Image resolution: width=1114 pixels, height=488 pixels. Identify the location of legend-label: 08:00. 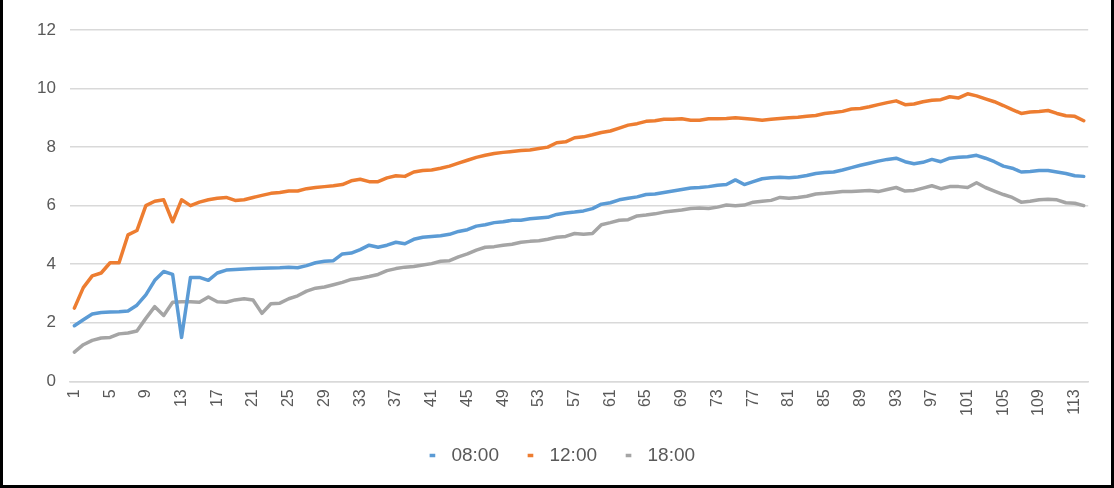
(475, 454).